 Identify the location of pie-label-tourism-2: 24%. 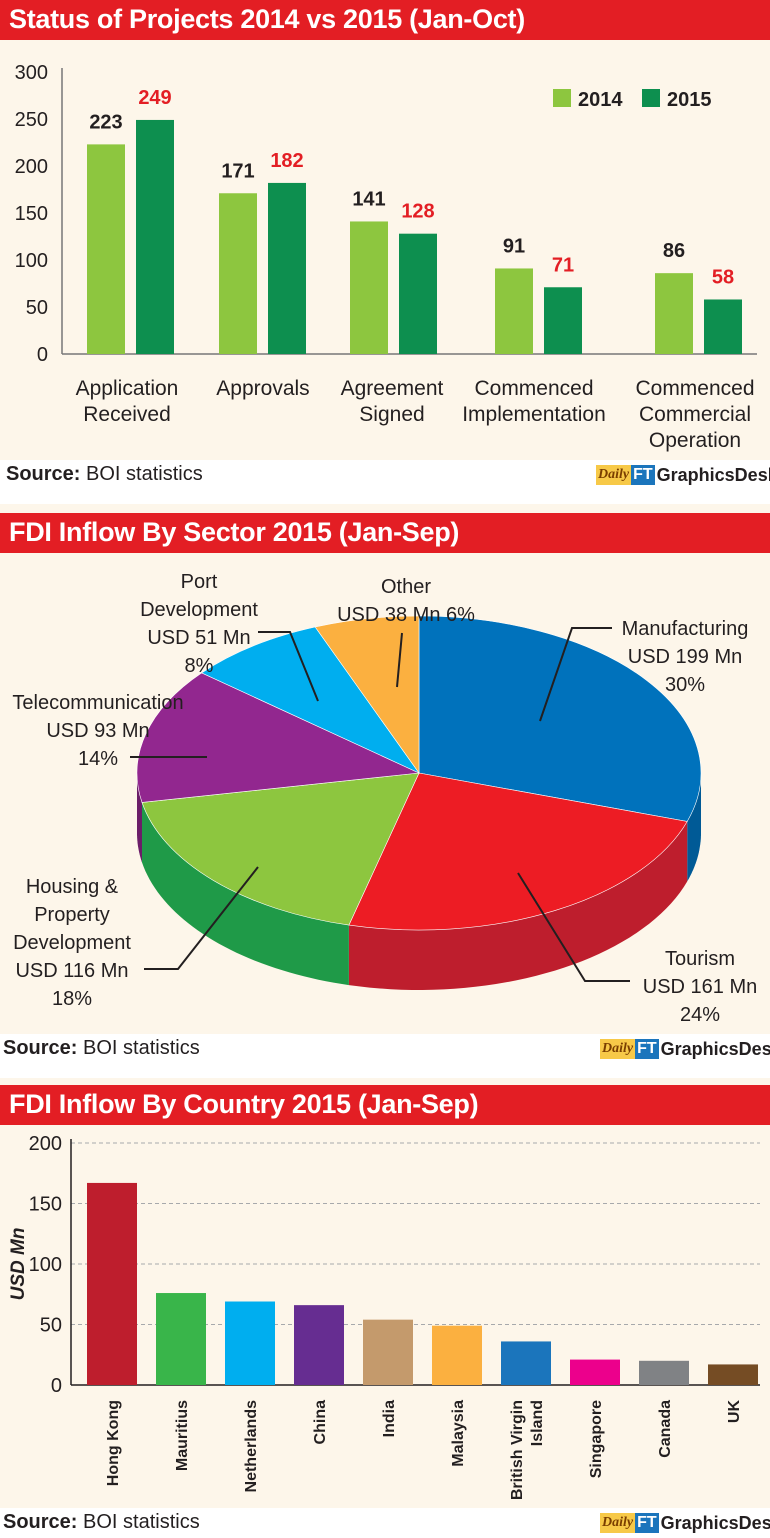
(700, 1015).